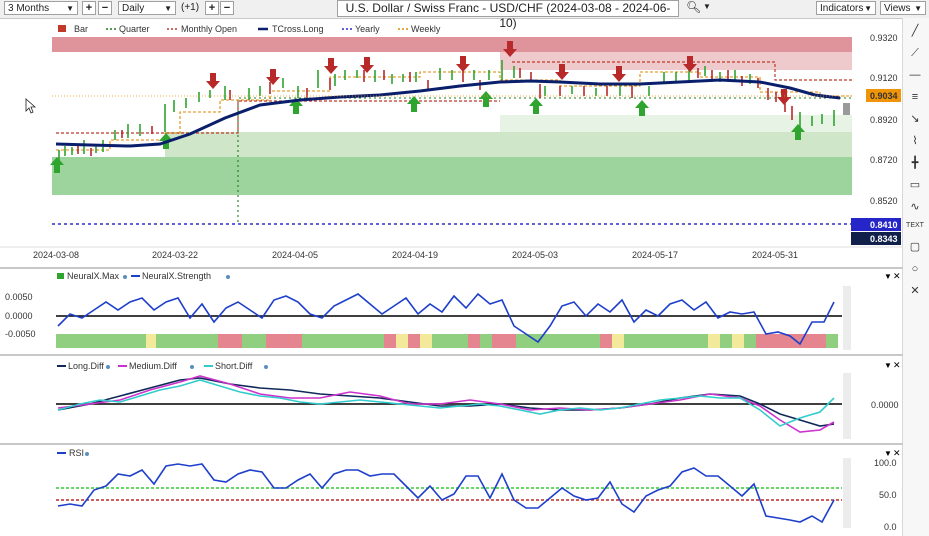 The width and height of the screenshot is (929, 536). Describe the element at coordinates (19, 316) in the screenshot. I see `neural-axis-tick: 0.0000` at that location.